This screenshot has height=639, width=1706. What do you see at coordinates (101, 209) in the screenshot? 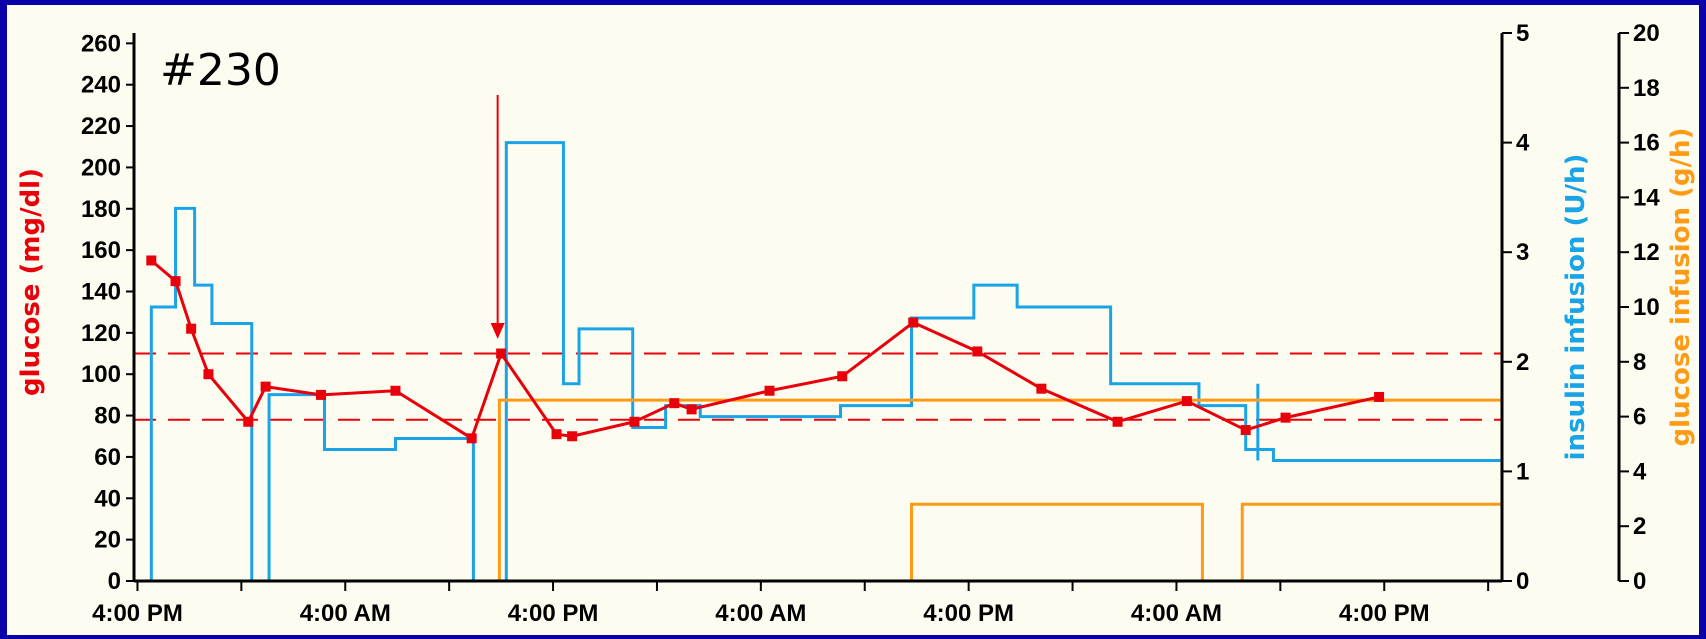
I see `left-tick-label: 180` at bounding box center [101, 209].